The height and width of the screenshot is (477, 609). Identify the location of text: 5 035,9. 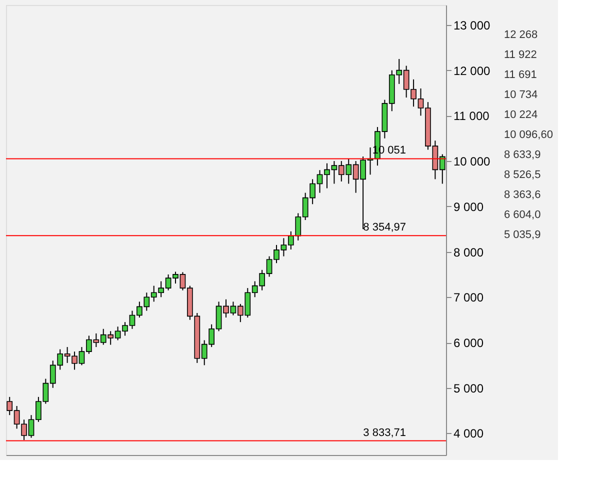
(522, 235).